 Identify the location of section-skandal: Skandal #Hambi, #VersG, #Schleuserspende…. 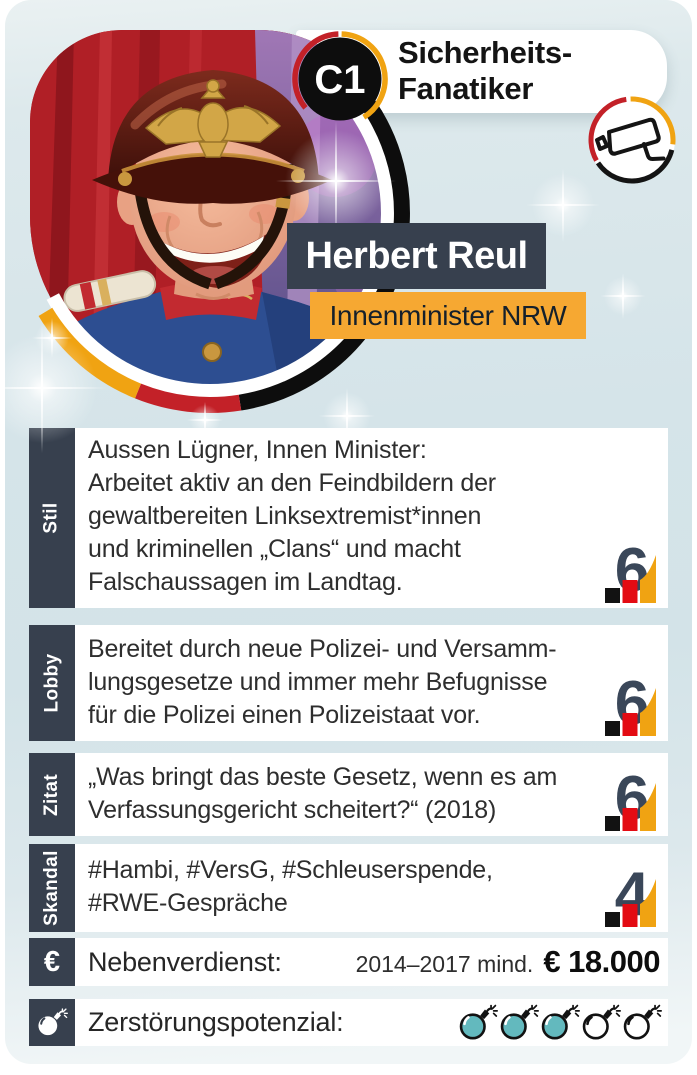
(348, 888).